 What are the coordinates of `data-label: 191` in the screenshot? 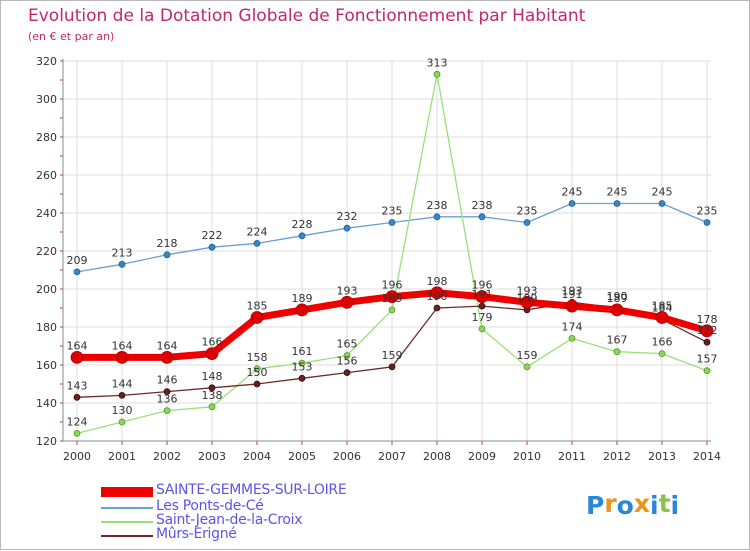 It's located at (482, 294).